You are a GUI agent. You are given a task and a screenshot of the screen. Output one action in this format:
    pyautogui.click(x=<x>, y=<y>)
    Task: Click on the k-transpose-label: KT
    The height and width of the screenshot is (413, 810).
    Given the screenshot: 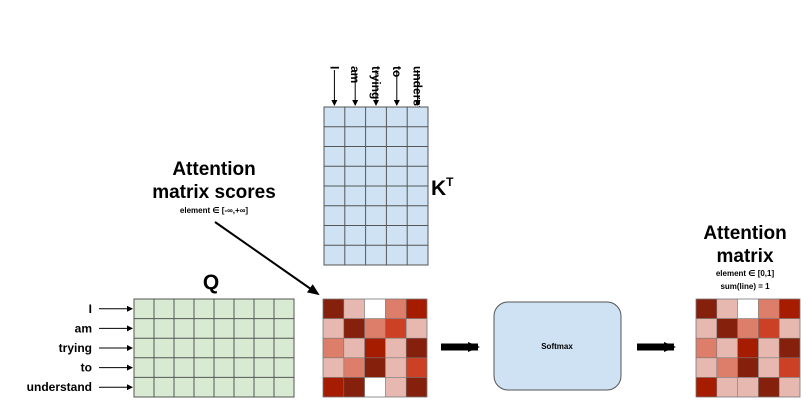 What is the action you would take?
    pyautogui.click(x=442, y=187)
    